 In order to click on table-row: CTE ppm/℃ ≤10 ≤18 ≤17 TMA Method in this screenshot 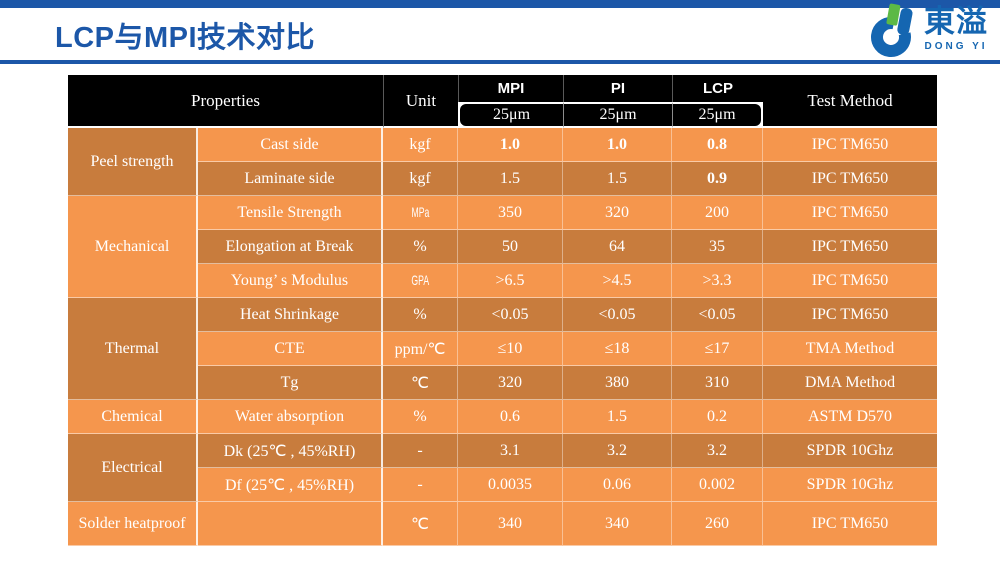, I will do `click(502, 349)`.